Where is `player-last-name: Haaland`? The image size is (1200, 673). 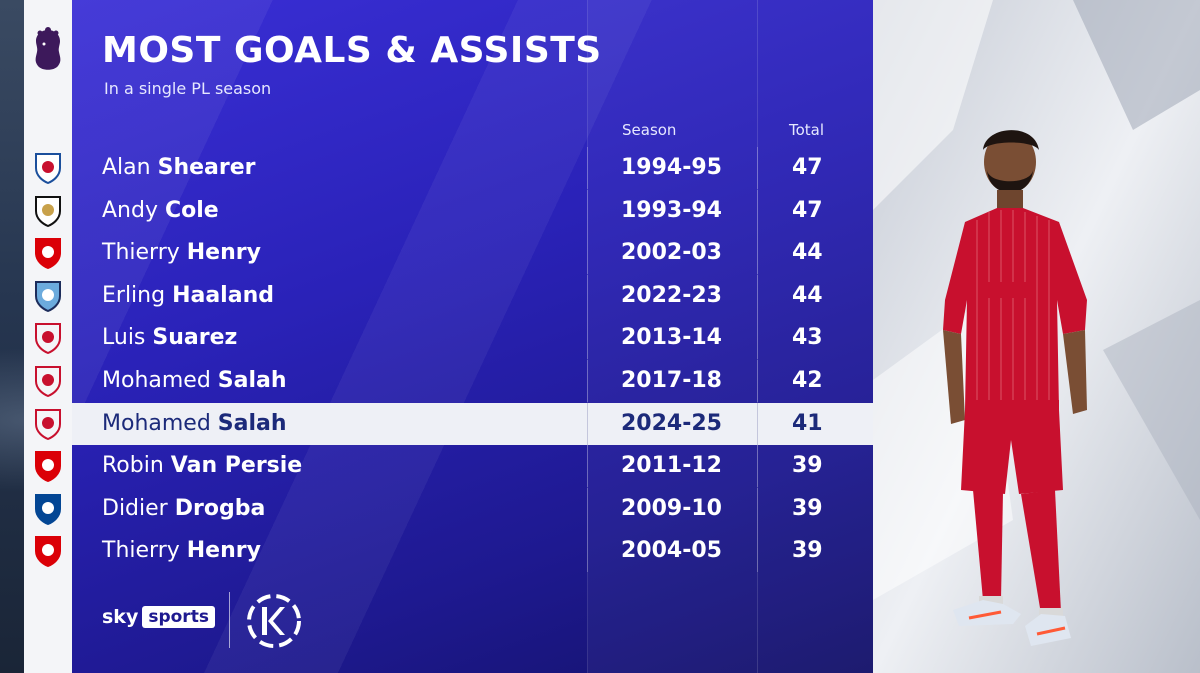
player-last-name: Haaland is located at coordinates (223, 295).